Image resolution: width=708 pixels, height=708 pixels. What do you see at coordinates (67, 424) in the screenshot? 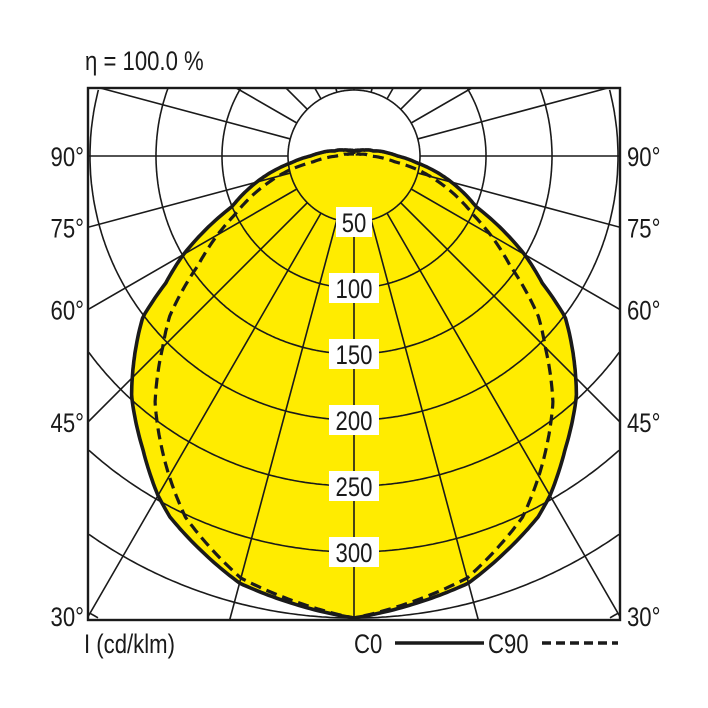
I see `angle-label-left: 45°` at bounding box center [67, 424].